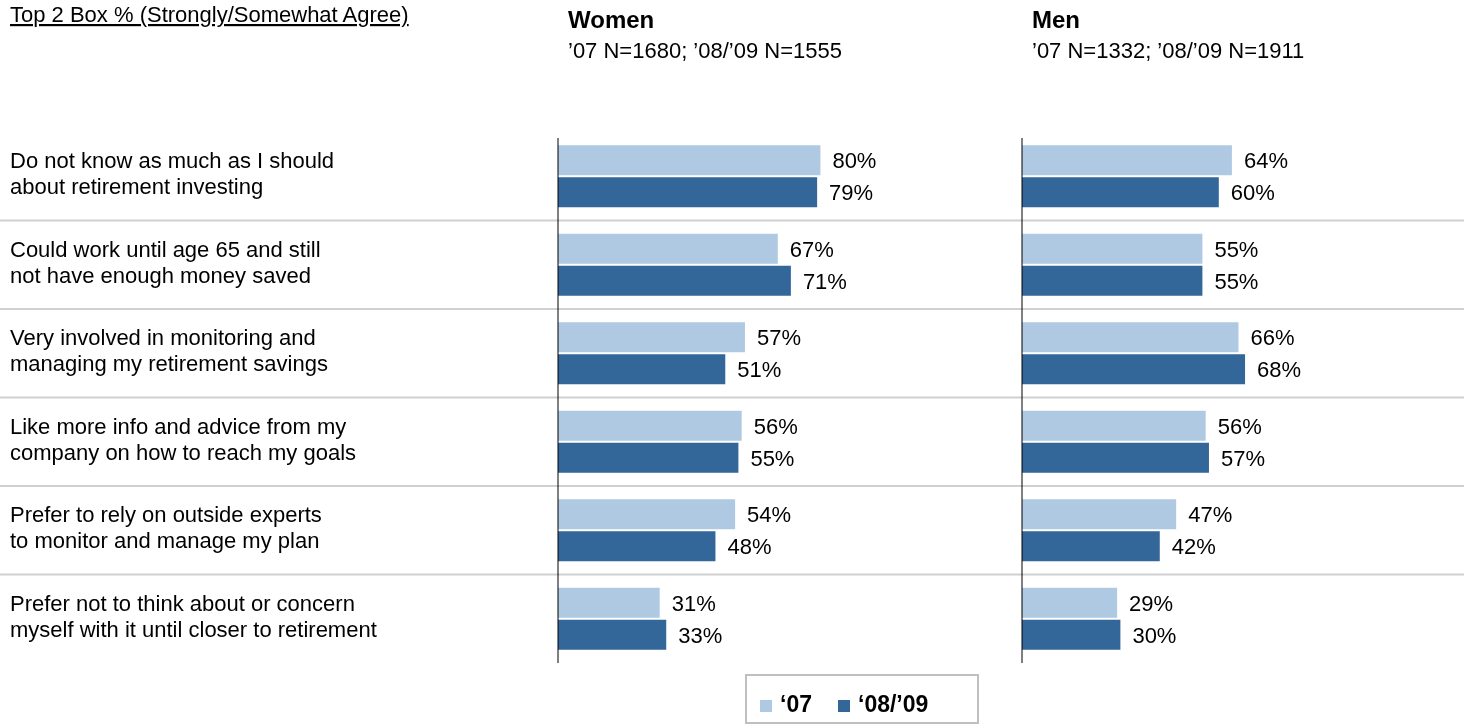 This screenshot has height=728, width=1464. What do you see at coordinates (1265, 161) in the screenshot?
I see `data-label: 64%` at bounding box center [1265, 161].